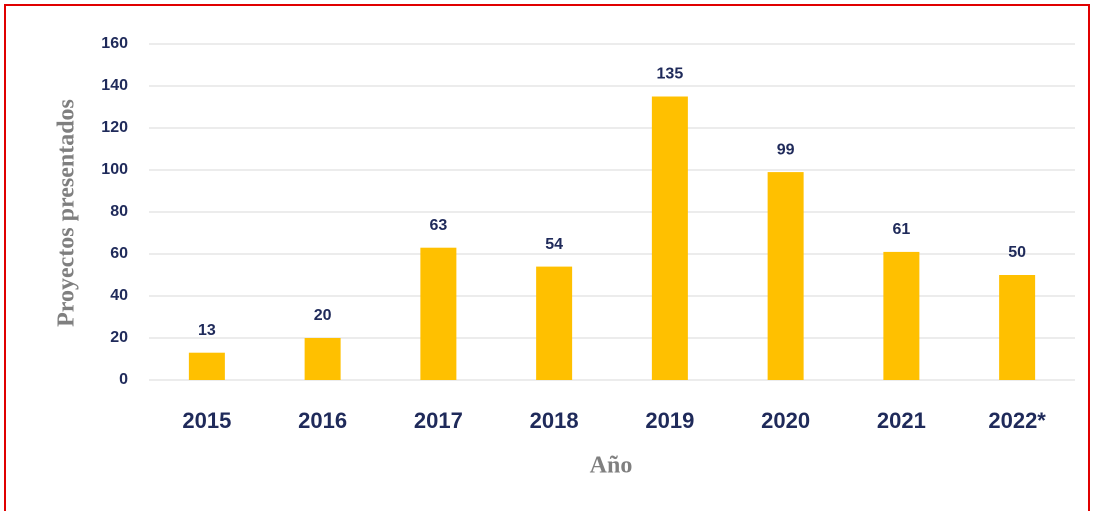 The height and width of the screenshot is (511, 1093). I want to click on x-tick-label: 2018, so click(554, 420).